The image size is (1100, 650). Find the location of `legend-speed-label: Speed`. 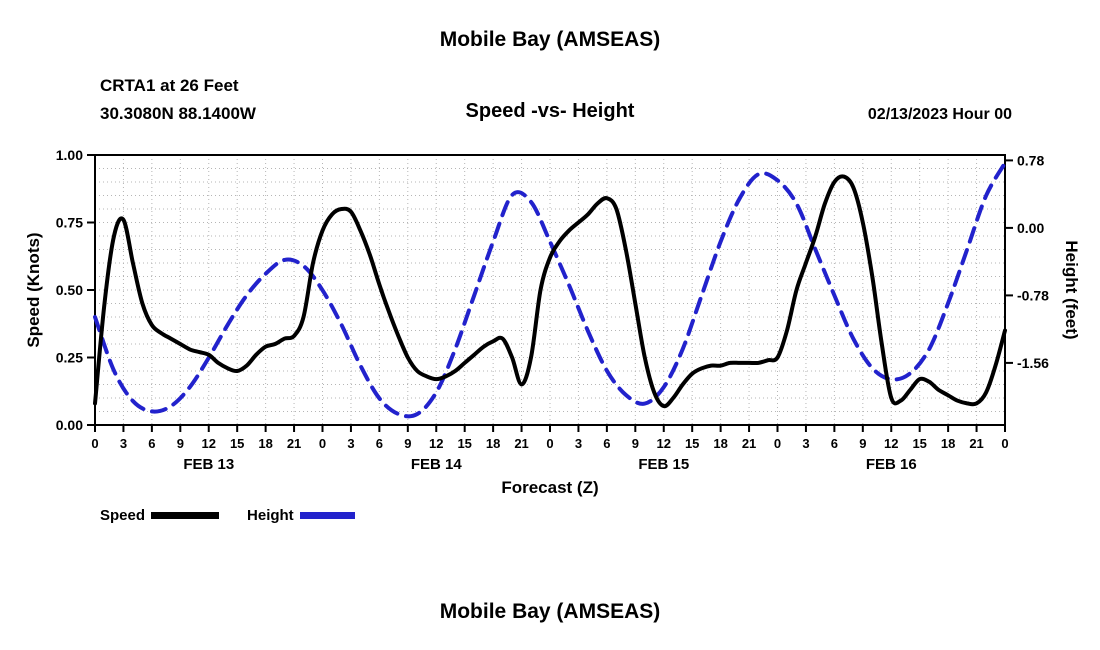

legend-speed-label: Speed is located at coordinates (123, 515).